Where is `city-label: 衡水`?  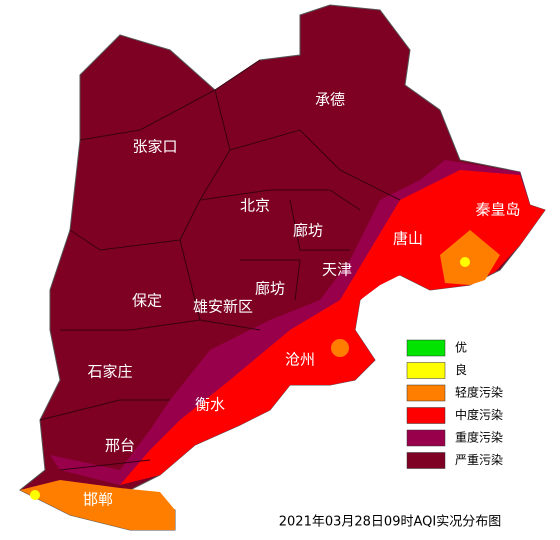
city-label: 衡水 is located at coordinates (210, 405).